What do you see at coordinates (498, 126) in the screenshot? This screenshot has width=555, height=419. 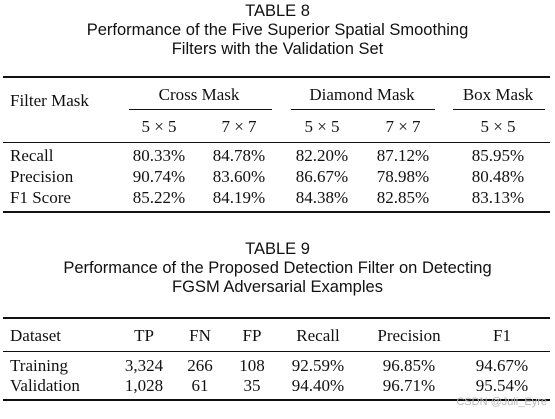 I see `table8-size-box-5x5: 5 × 5` at bounding box center [498, 126].